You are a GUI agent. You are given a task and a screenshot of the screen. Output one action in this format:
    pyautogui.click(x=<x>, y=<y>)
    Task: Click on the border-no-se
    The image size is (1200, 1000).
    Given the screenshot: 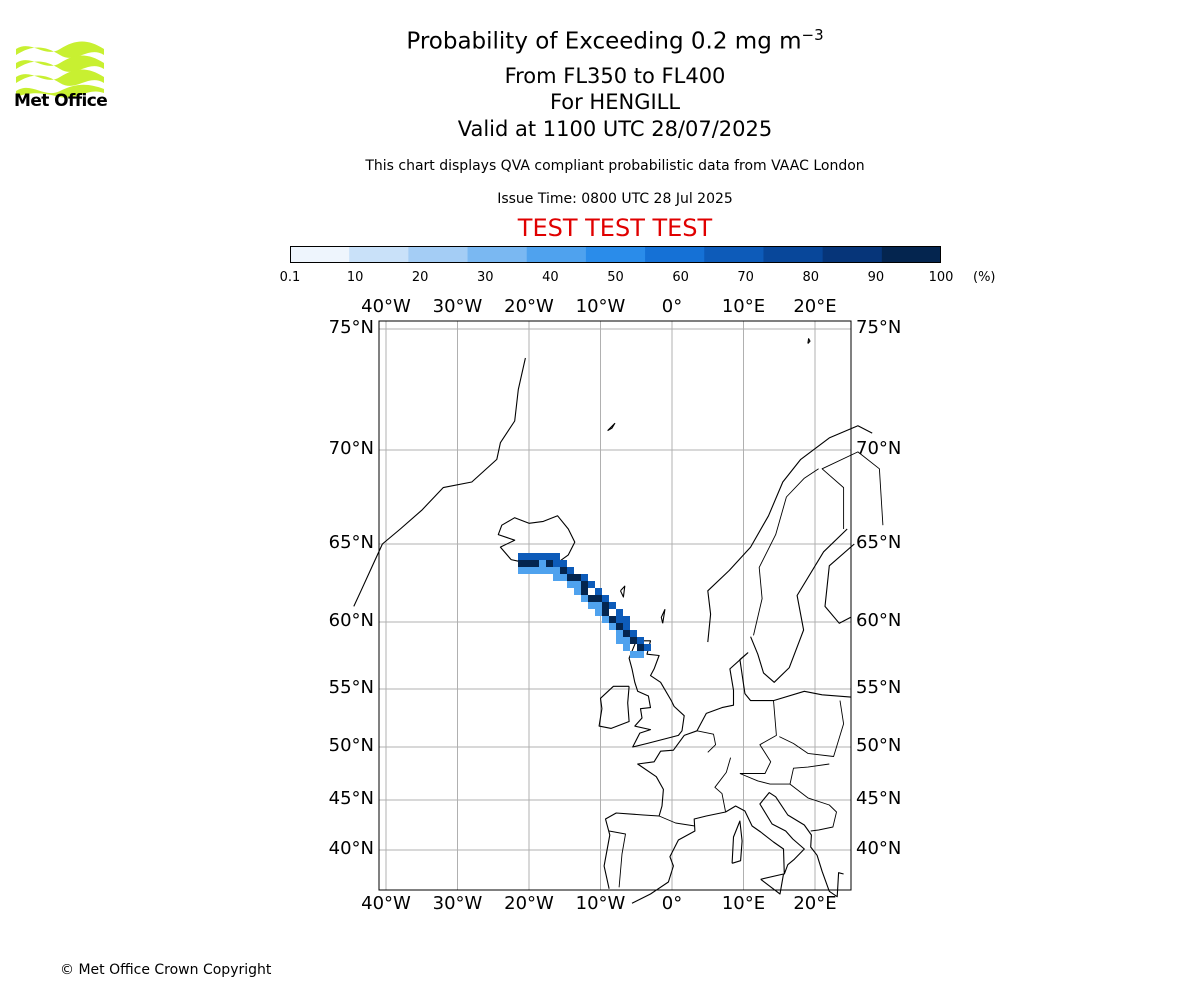 What is the action you would take?
    pyautogui.click(x=786, y=552)
    